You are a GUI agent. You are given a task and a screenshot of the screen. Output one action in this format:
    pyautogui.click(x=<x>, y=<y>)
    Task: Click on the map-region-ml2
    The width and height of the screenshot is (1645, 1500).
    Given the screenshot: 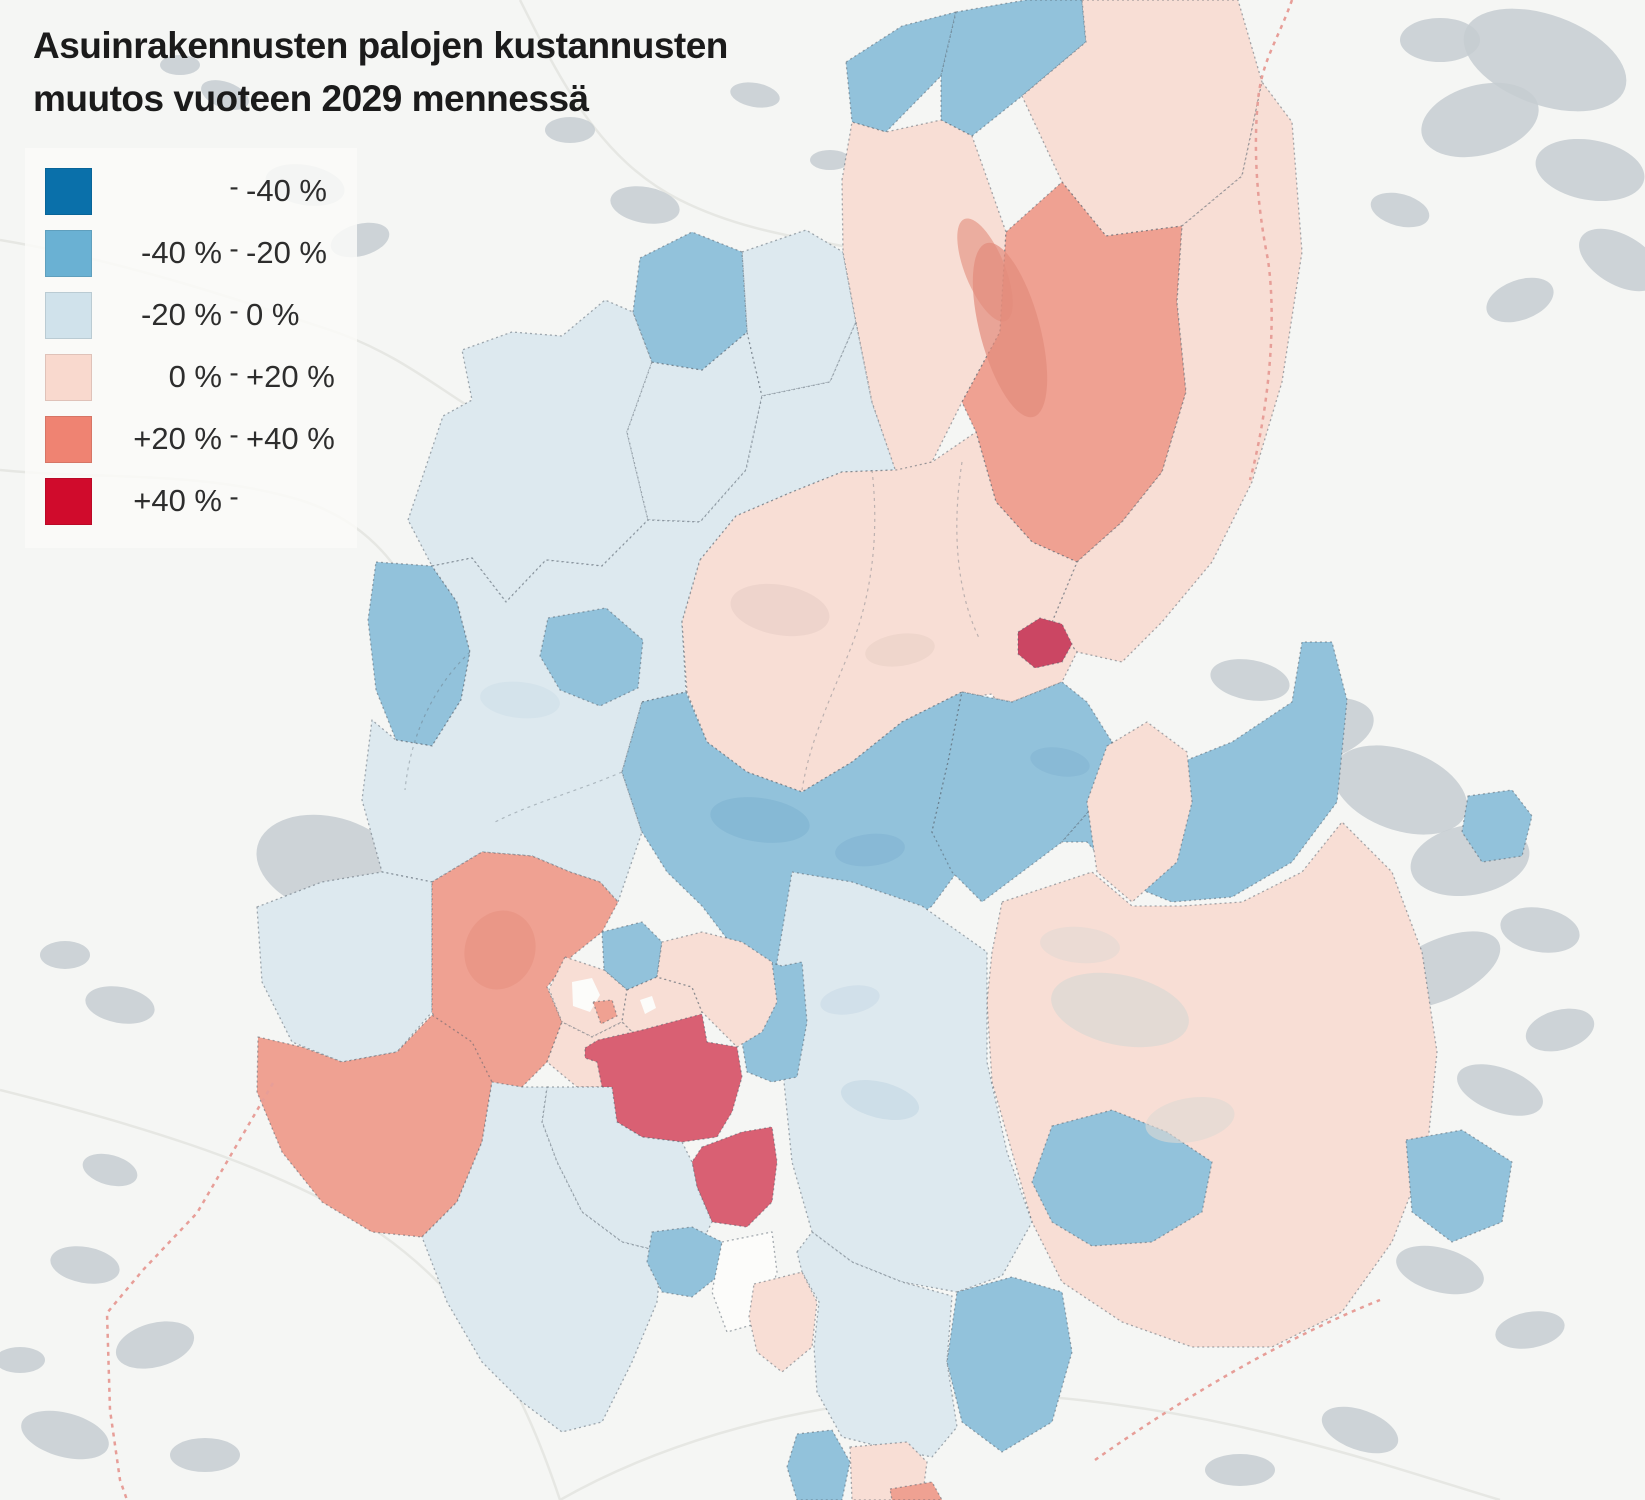 What is the action you would take?
    pyautogui.click(x=591, y=657)
    